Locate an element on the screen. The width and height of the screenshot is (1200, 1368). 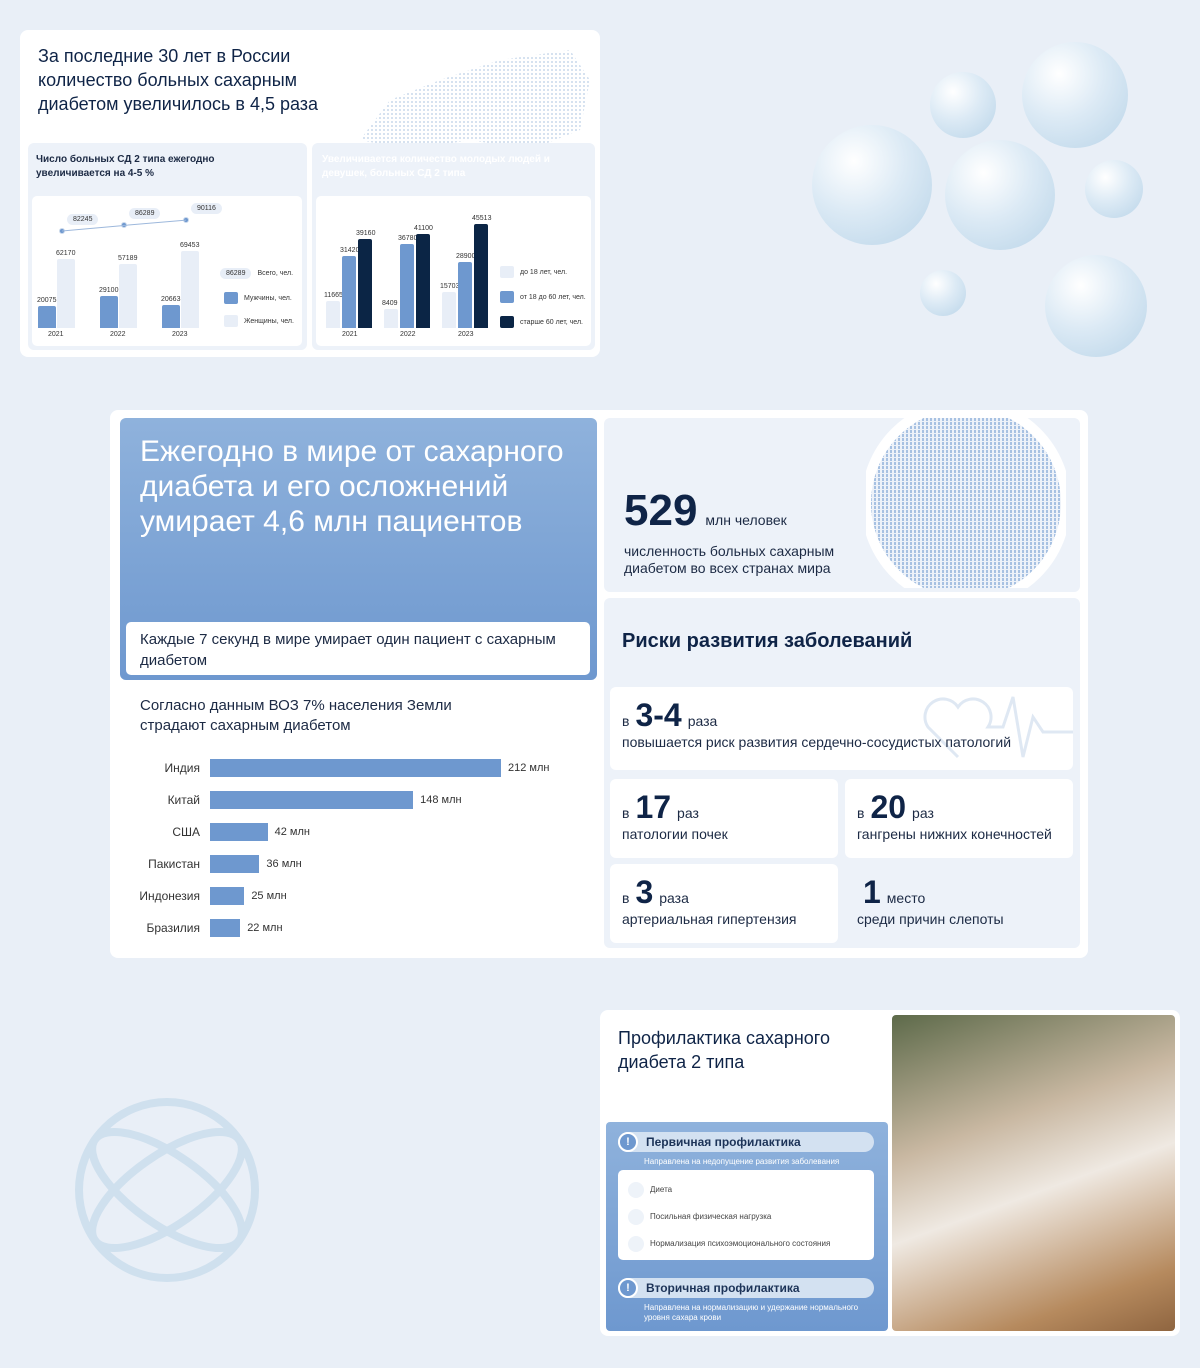
legend-label: от 18 до 60 лет, чел. is located at coordinates (553, 297).